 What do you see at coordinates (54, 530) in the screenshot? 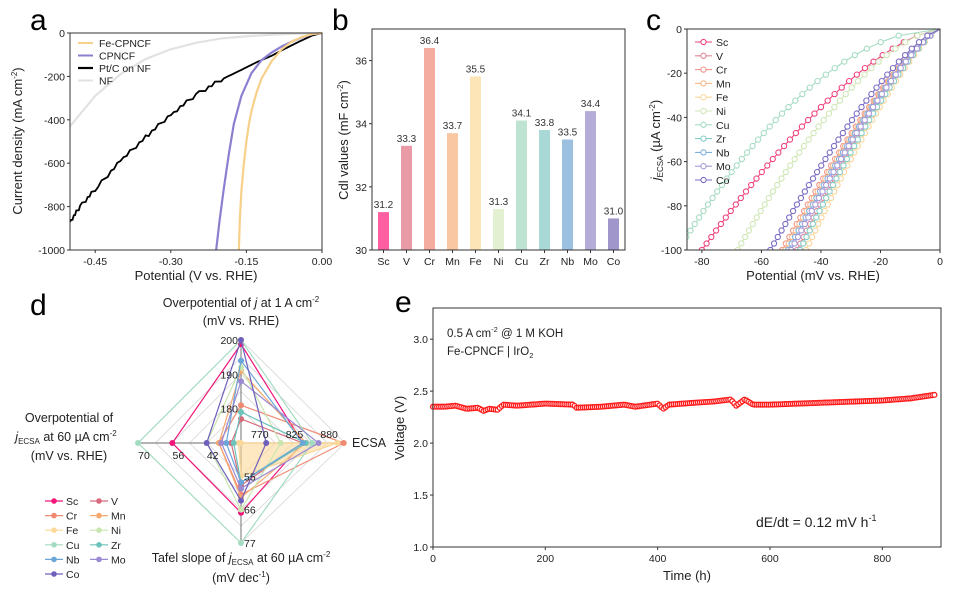
I see `legend-marker-fe` at bounding box center [54, 530].